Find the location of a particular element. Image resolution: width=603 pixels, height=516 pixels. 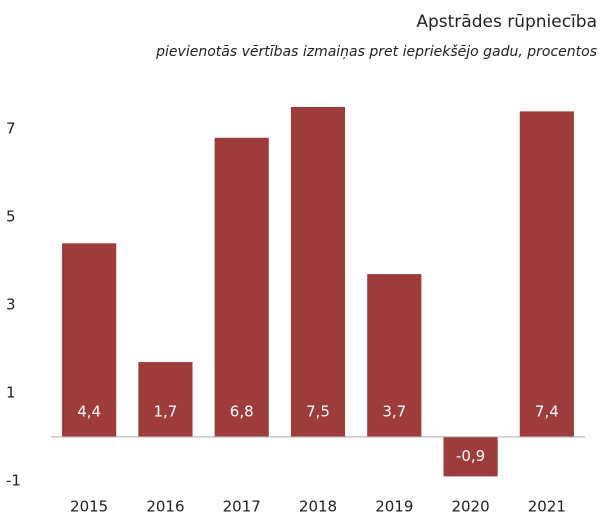

value-label: 7,4 is located at coordinates (547, 411).